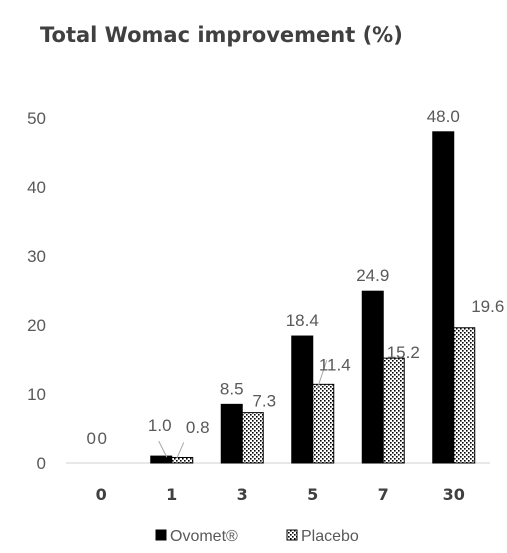  What do you see at coordinates (36, 256) in the screenshot?
I see `y-tick-label: 30` at bounding box center [36, 256].